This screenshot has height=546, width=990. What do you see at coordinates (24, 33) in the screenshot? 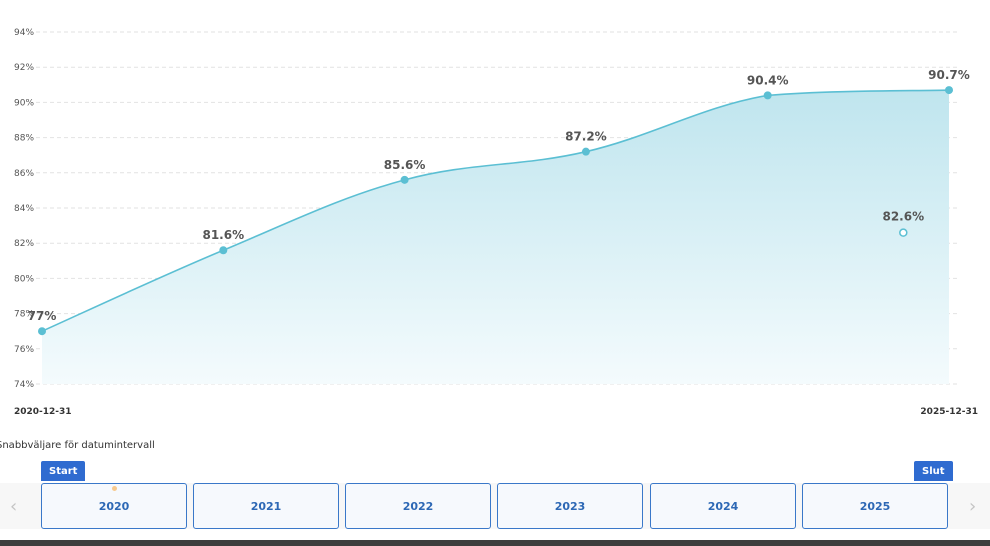
I see `y-tick-label: 94%` at bounding box center [24, 33].